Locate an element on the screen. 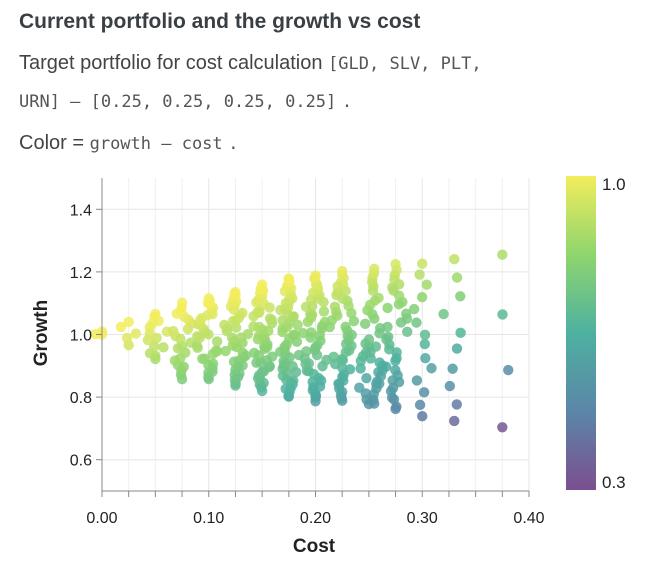 The height and width of the screenshot is (570, 649). x-tick-label: 0.00 is located at coordinates (101, 518).